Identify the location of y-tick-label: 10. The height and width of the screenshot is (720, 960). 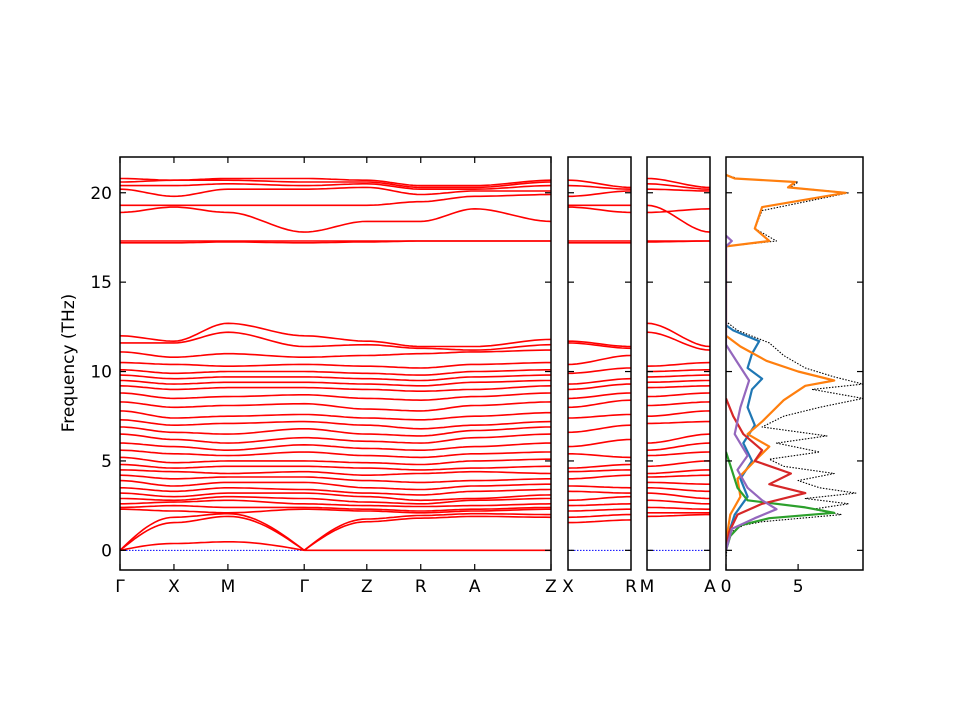
(101, 373).